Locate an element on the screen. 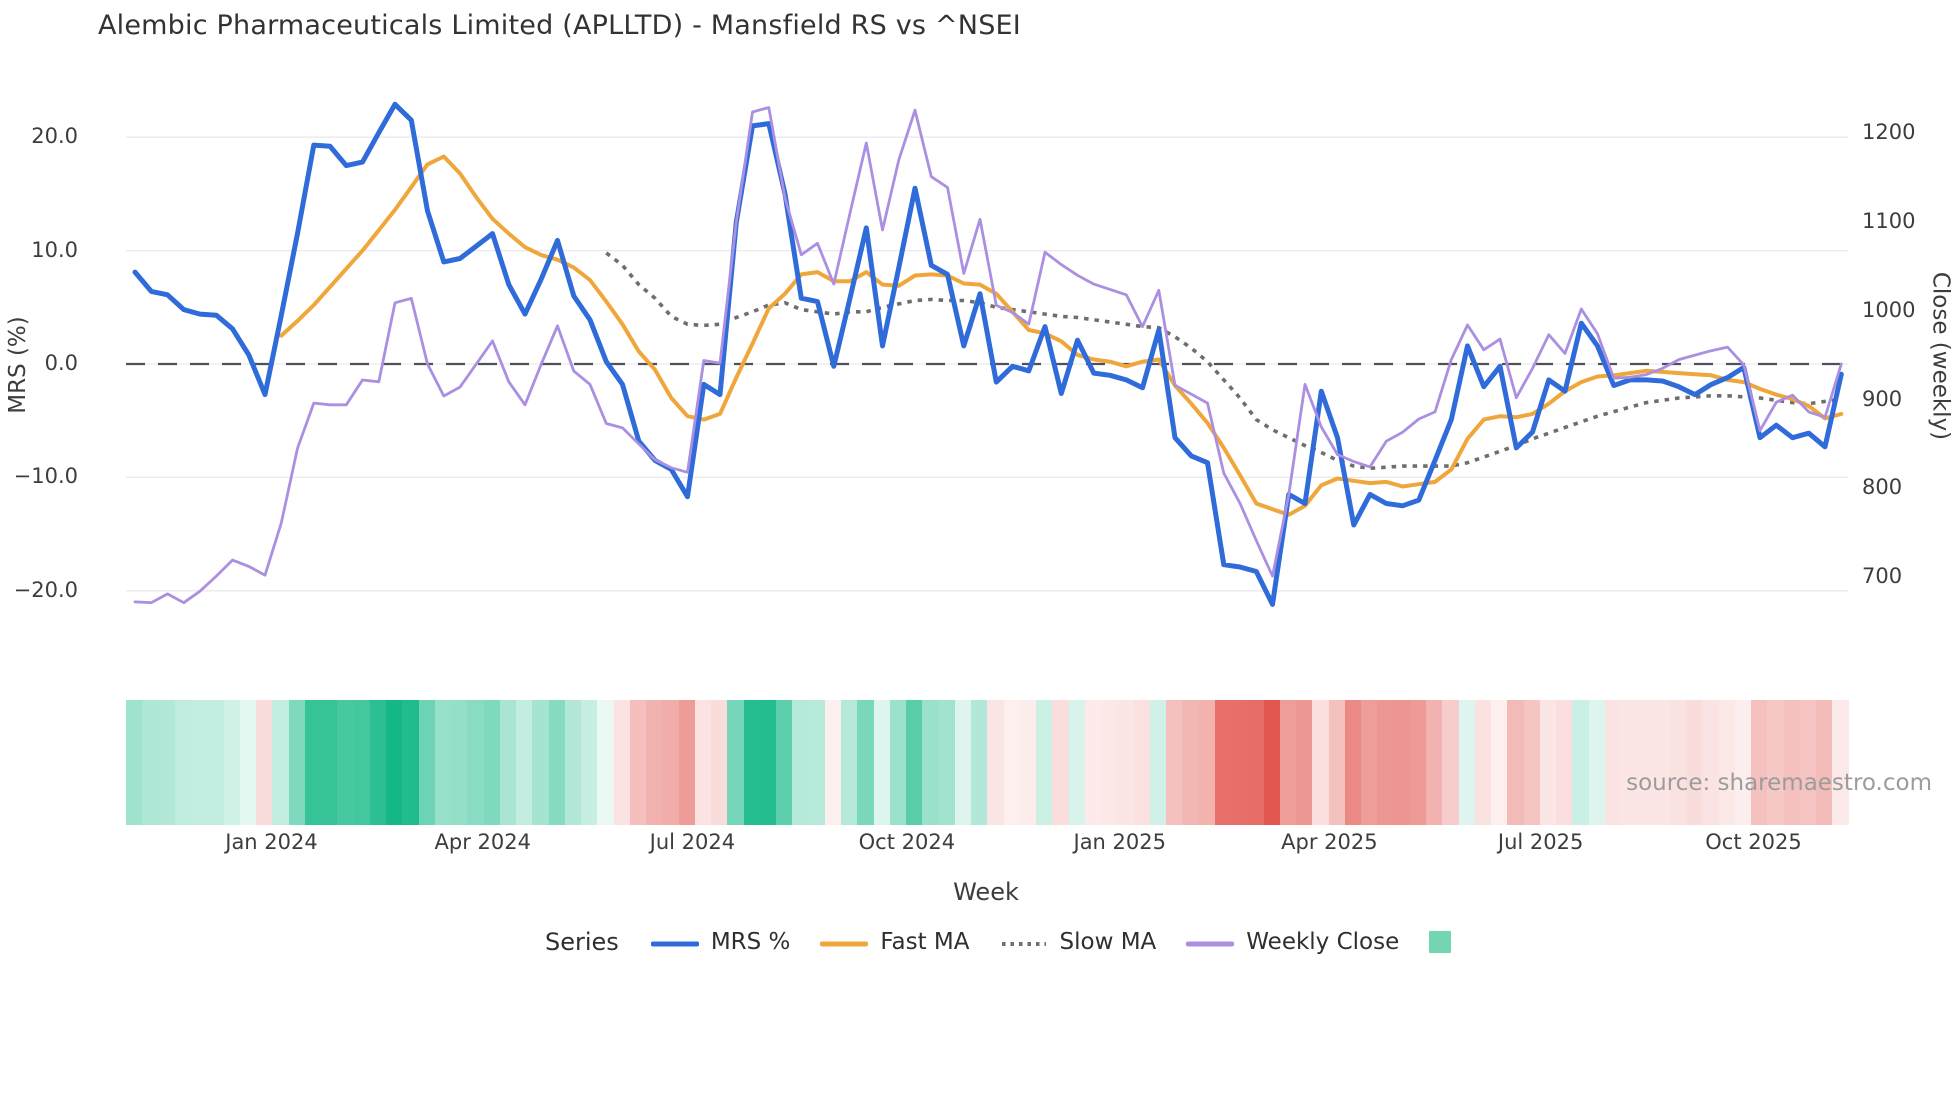  left-axis-tick-label: −10.0 is located at coordinates (45, 476).